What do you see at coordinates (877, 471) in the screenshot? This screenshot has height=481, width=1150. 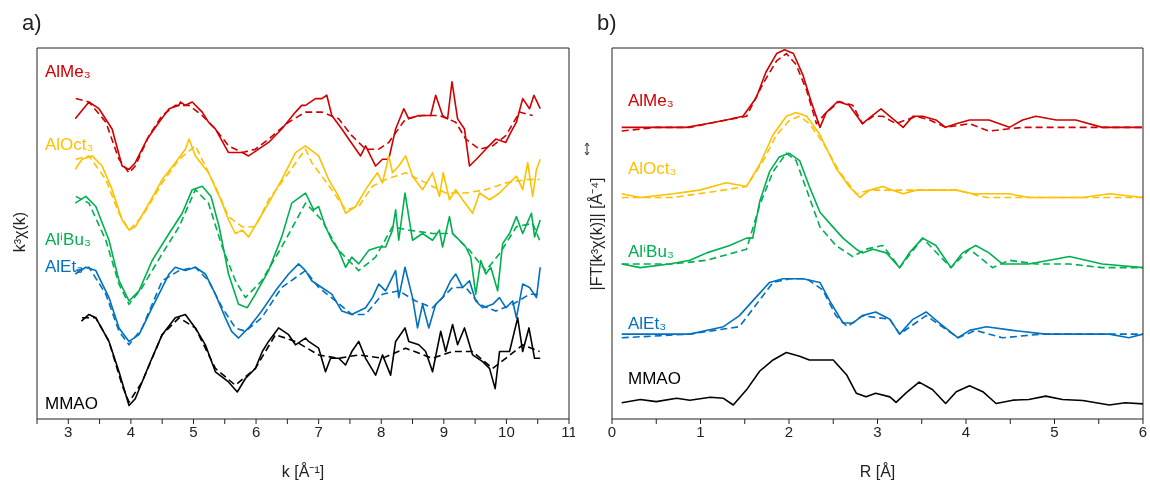 I see `x-axis-title: R [Å]` at bounding box center [877, 471].